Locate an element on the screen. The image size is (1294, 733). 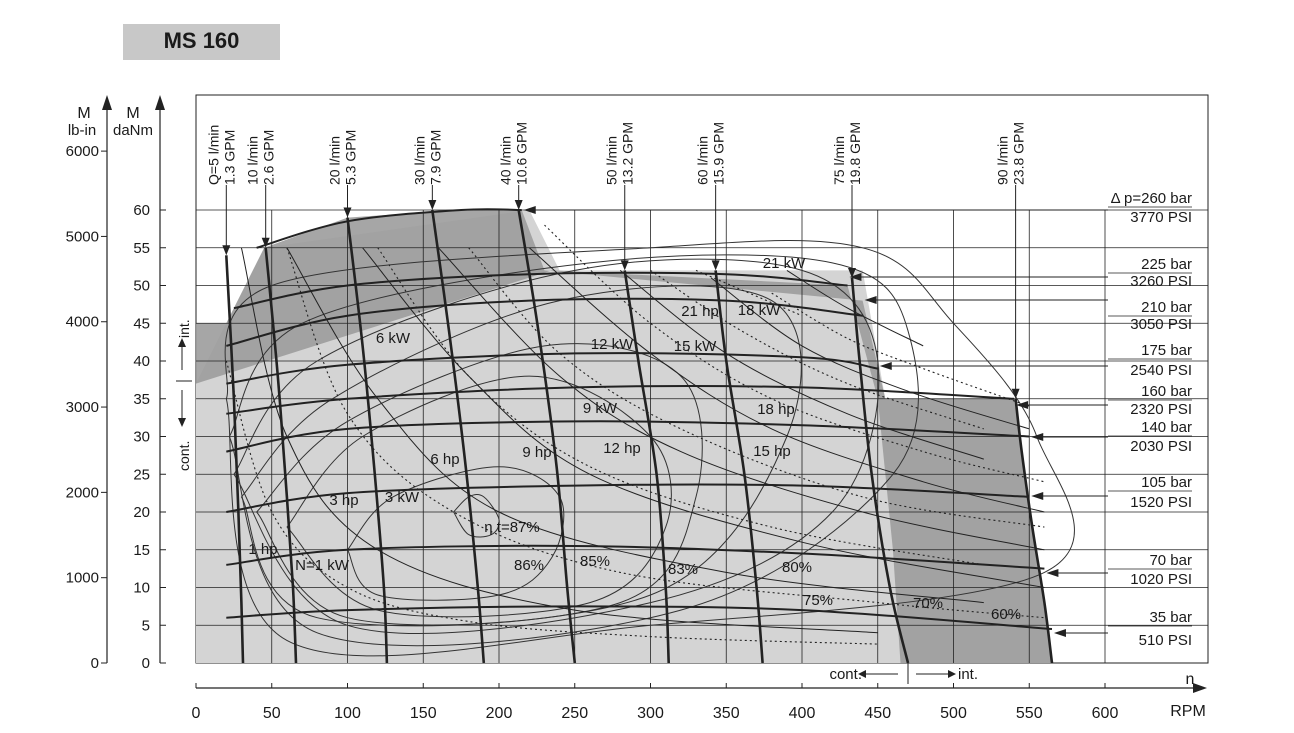
bottom-int-arrow-head is located at coordinates (952, 674).